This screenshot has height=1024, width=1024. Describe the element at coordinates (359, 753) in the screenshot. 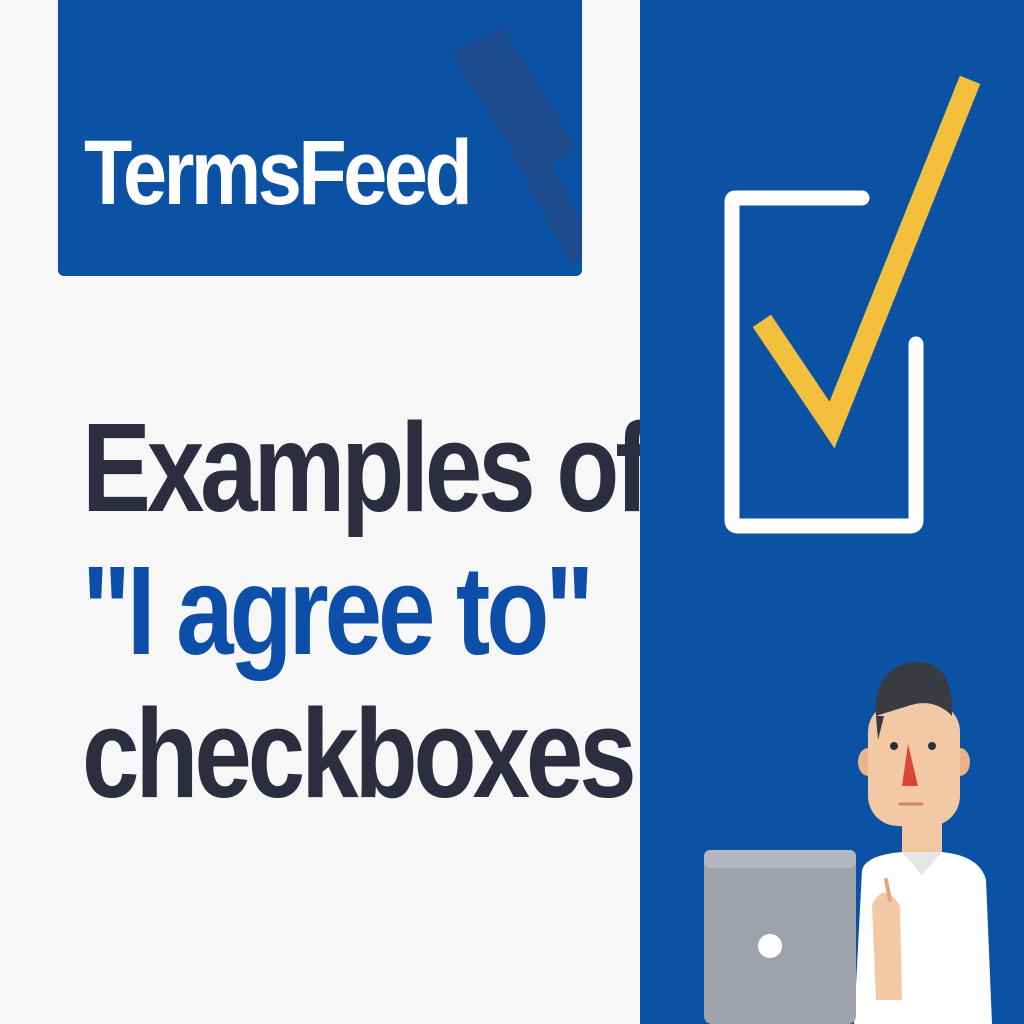

I see `headline-line-3: checkboxes` at that location.